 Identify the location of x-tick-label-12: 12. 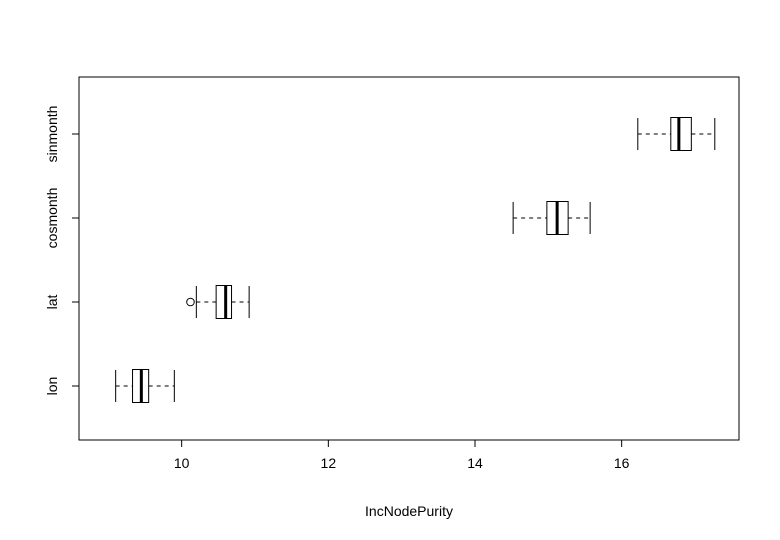
(329, 463).